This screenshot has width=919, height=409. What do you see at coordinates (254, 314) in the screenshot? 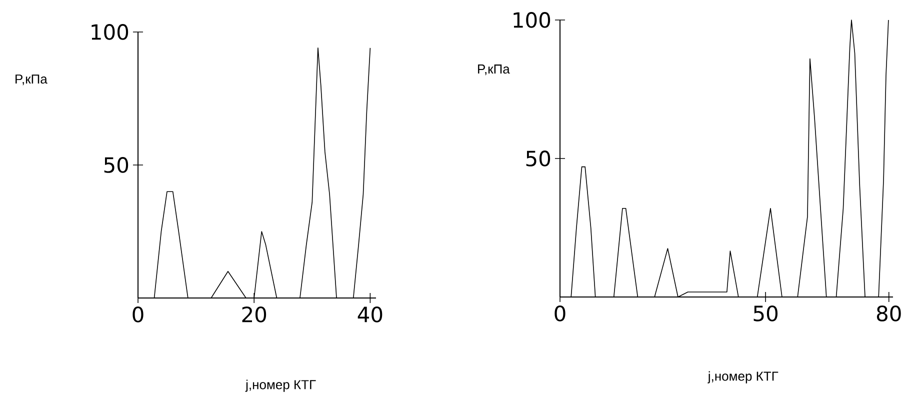
I see `x-tick-label: 20` at bounding box center [254, 314].